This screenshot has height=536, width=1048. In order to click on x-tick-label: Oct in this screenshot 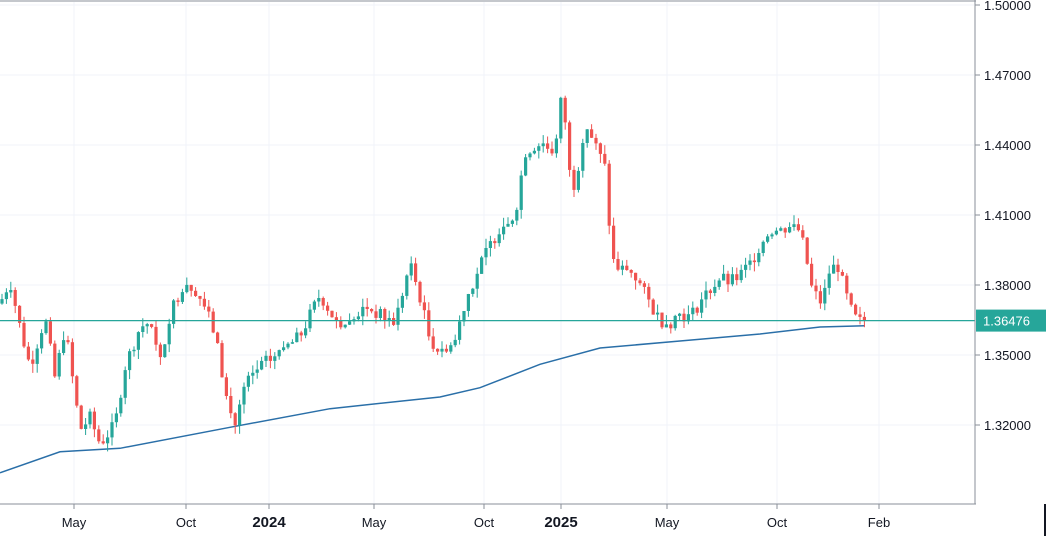, I will do `click(186, 522)`.